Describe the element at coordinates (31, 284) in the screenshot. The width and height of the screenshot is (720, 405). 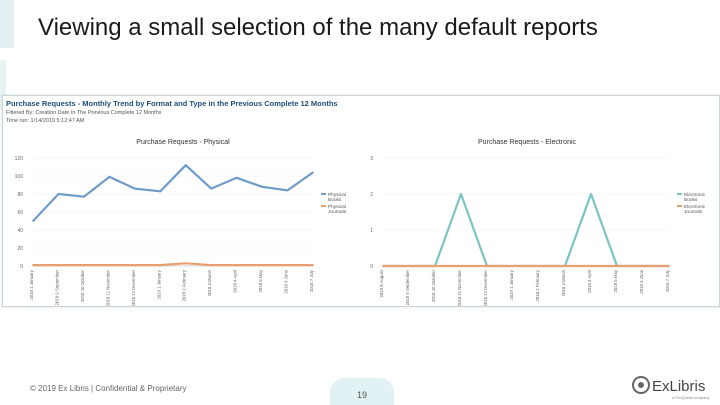
I see `x-tick-label: 2018 1 January` at that location.